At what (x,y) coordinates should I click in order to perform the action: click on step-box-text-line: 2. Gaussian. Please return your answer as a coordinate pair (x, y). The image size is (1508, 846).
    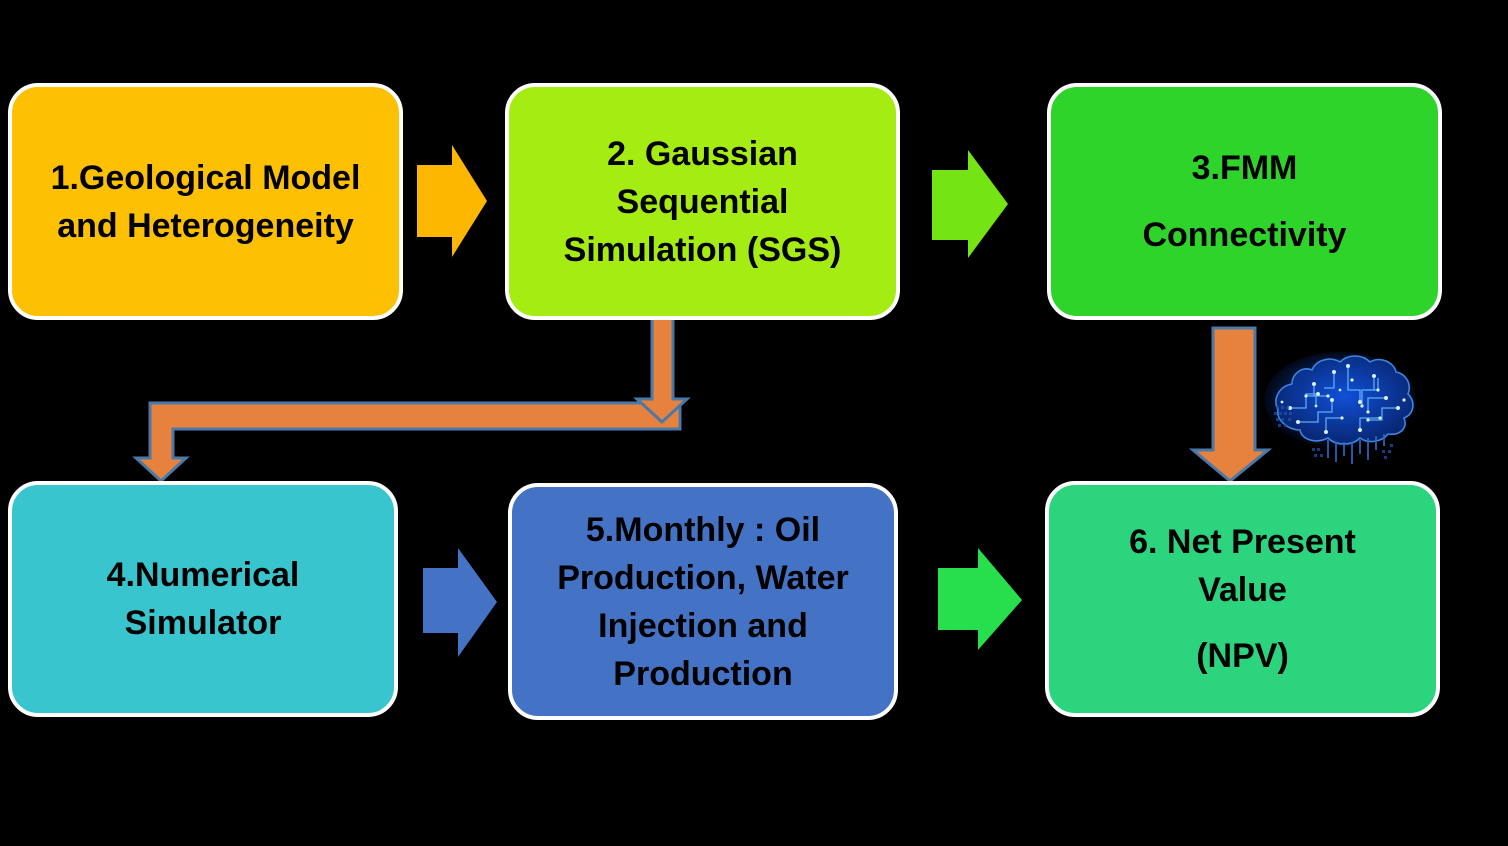
    Looking at the image, I should click on (702, 153).